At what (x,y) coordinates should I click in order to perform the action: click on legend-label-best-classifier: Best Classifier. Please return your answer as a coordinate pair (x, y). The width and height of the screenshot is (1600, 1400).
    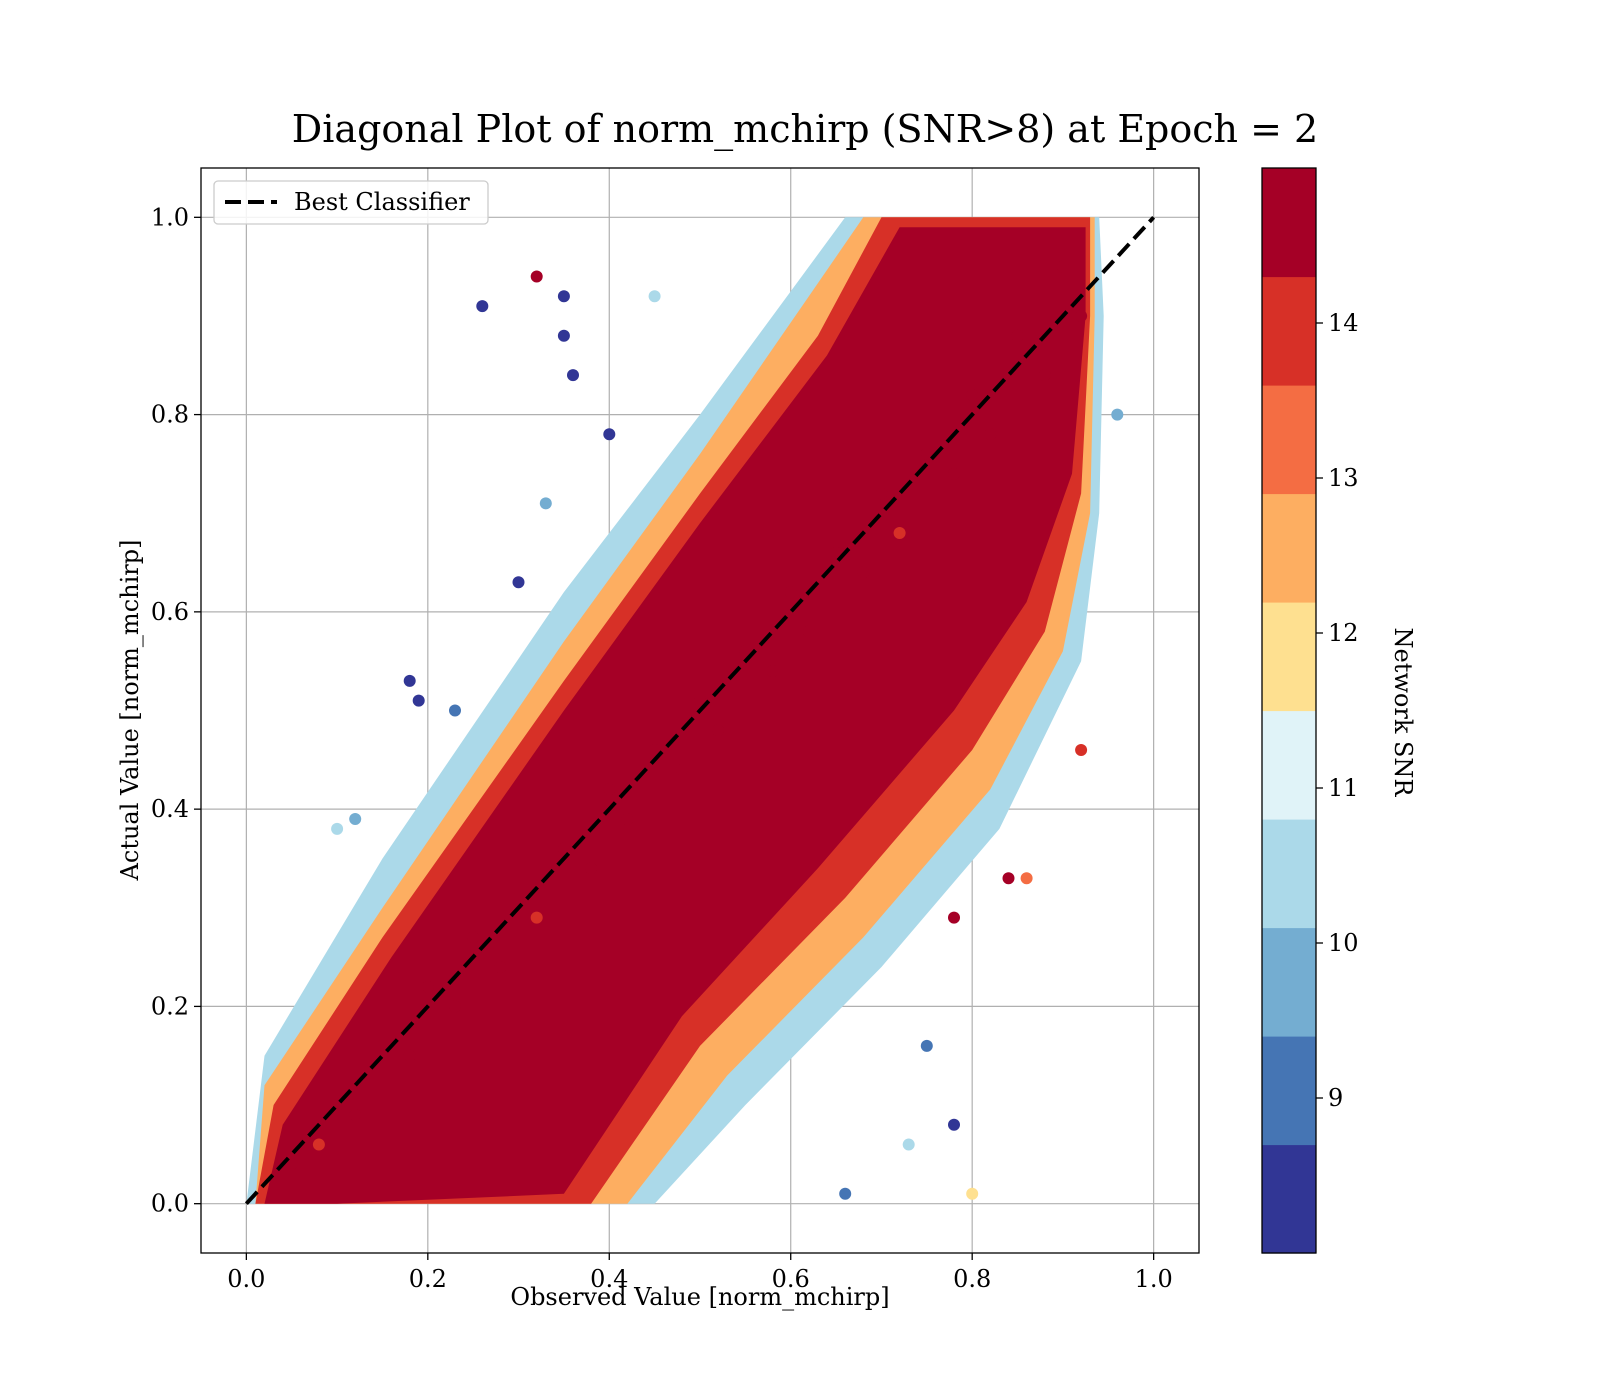
    Looking at the image, I should click on (382, 202).